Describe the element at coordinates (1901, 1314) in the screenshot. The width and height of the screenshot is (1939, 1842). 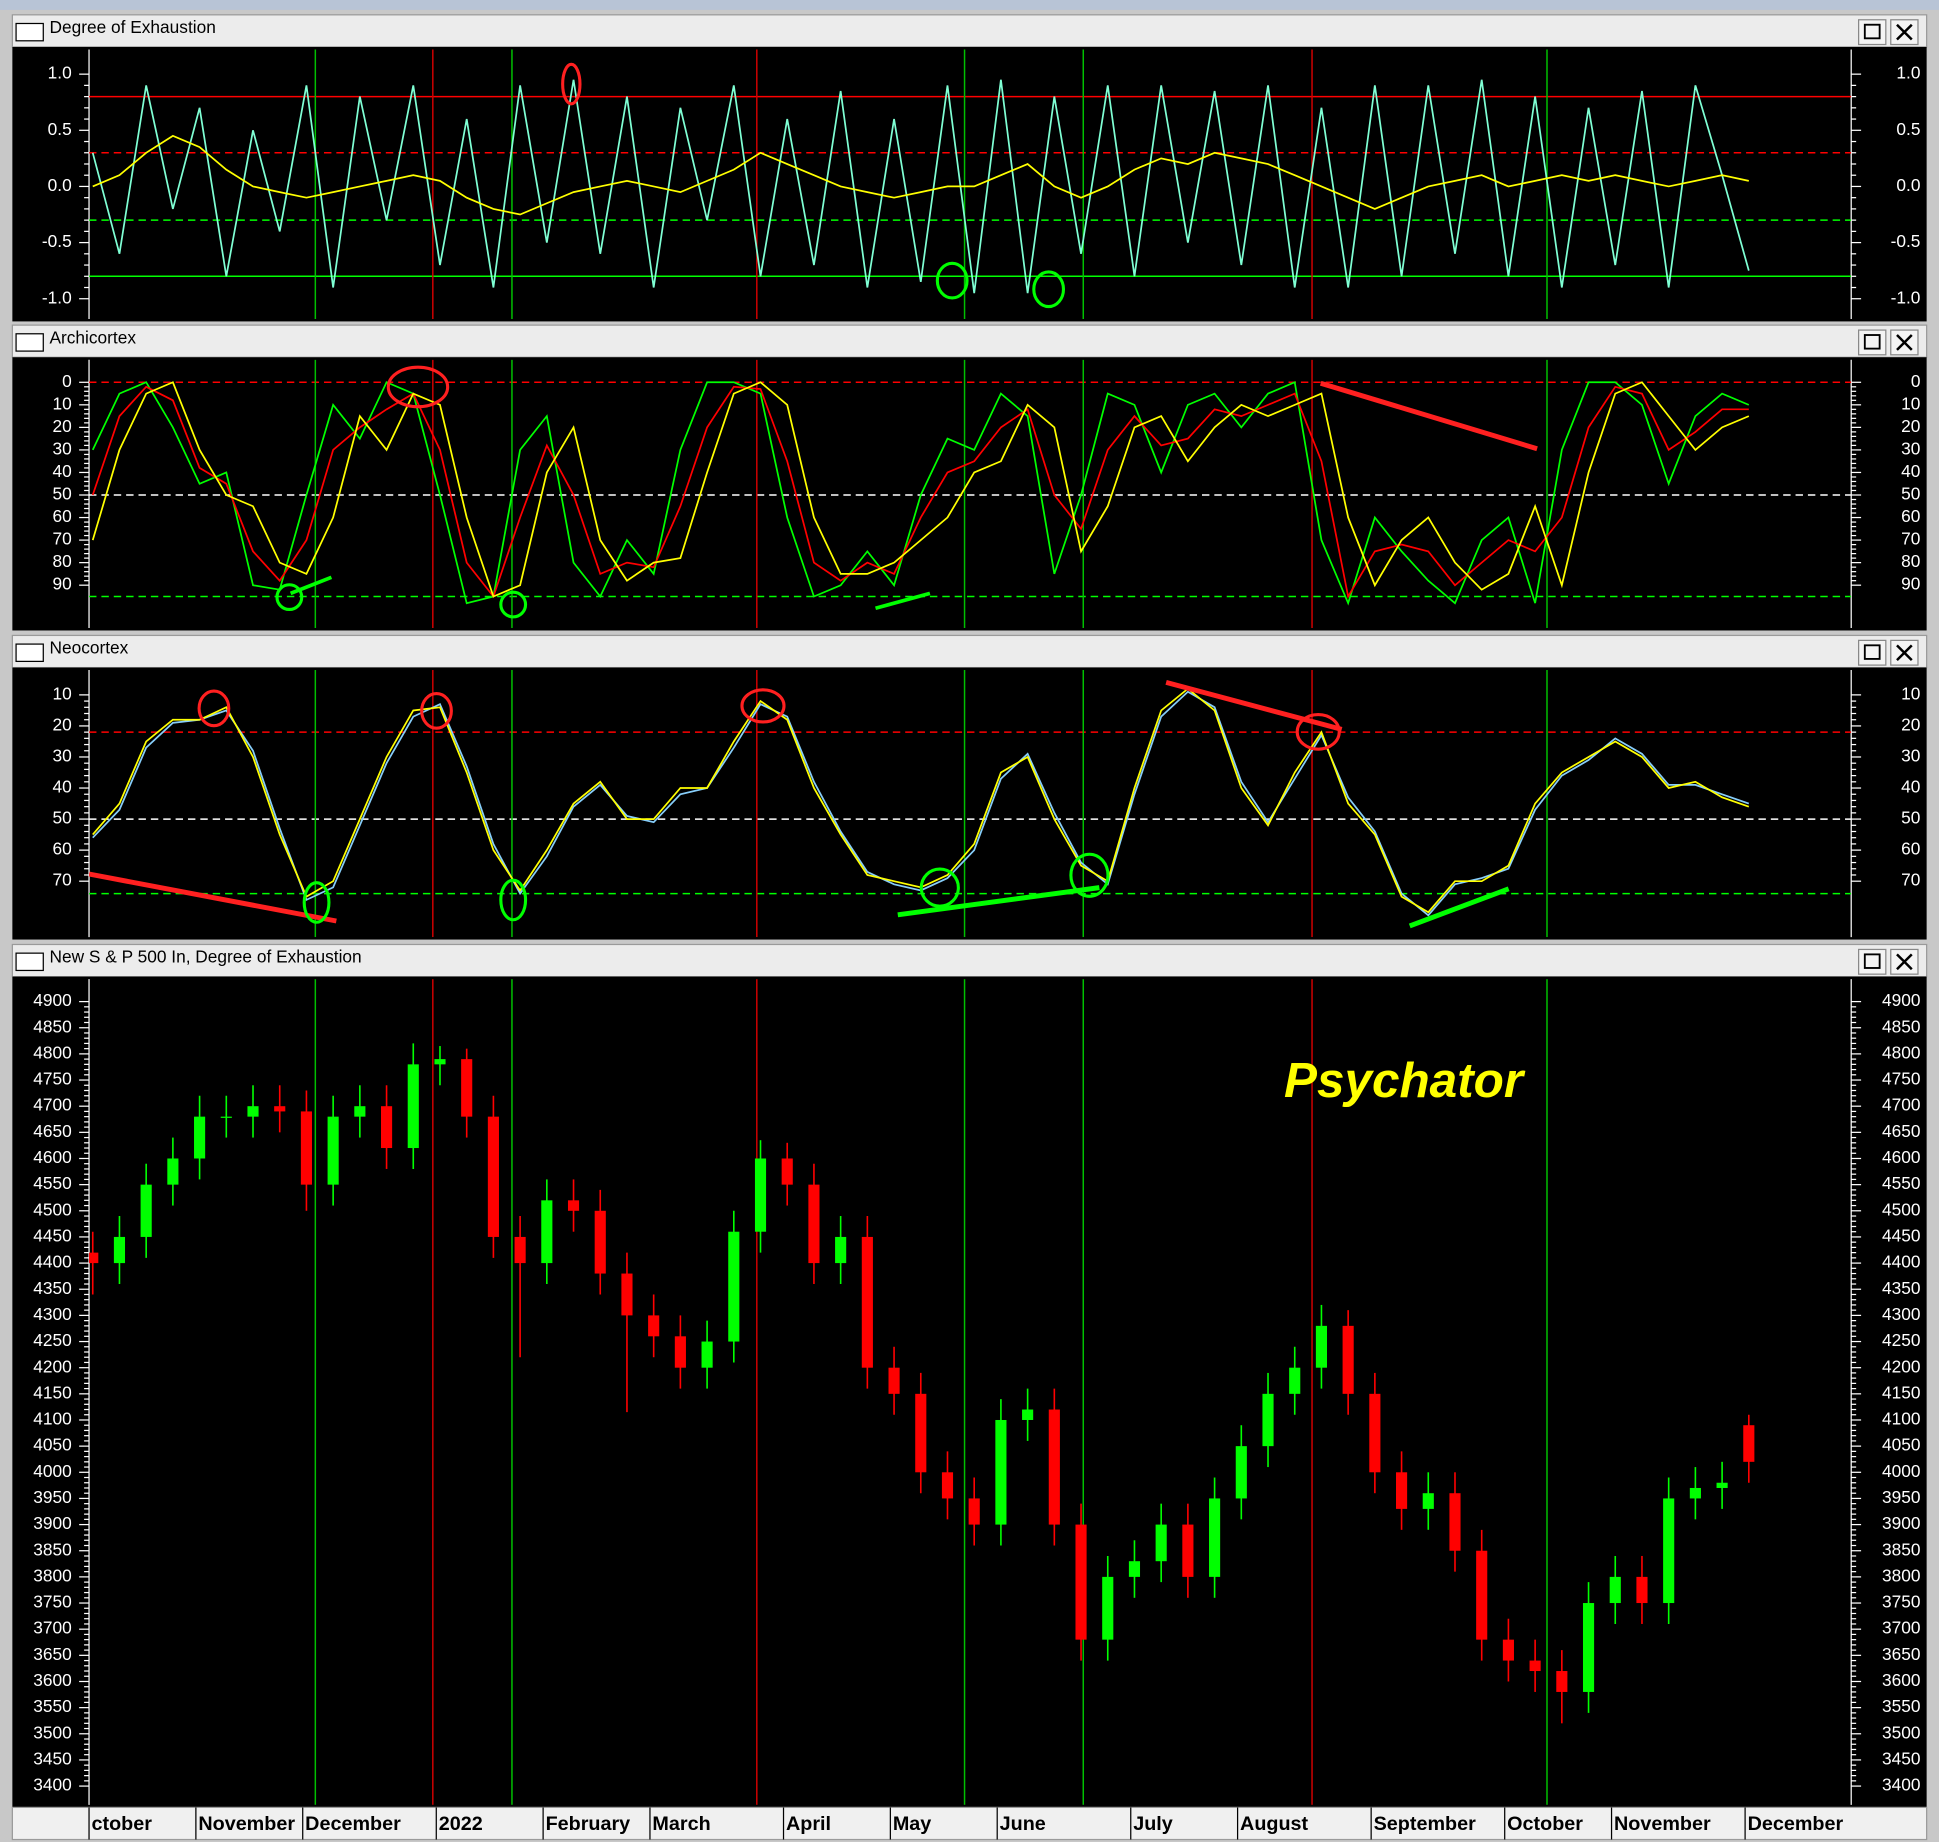
I see `y-tick-label-right: 4300` at that location.